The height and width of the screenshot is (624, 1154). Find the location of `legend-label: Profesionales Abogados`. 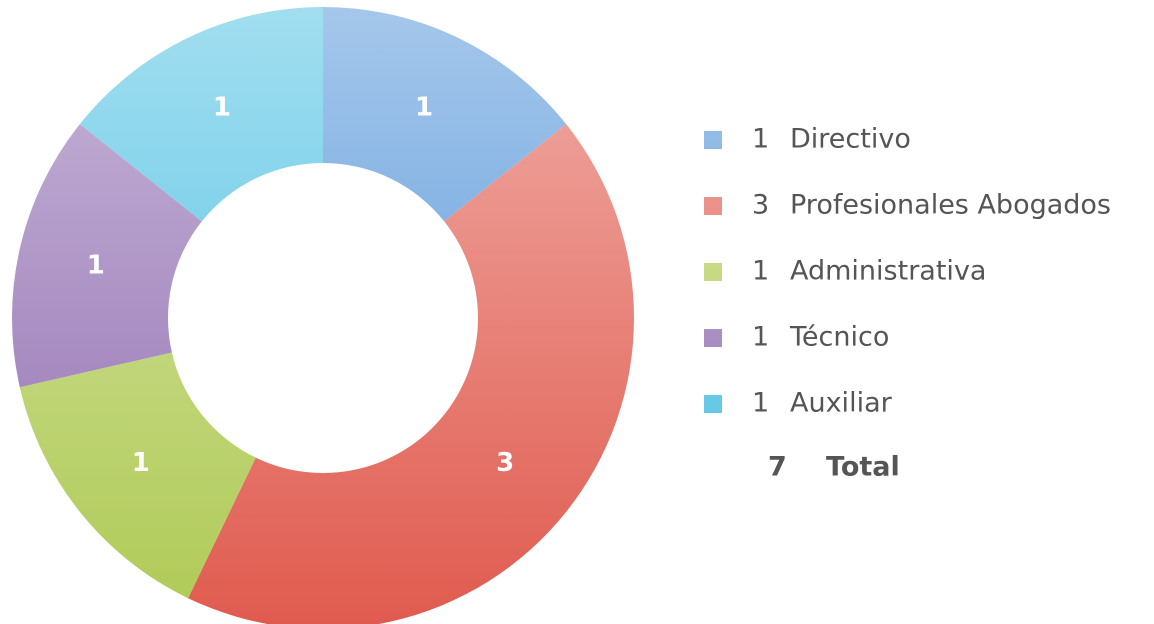

legend-label: Profesionales Abogados is located at coordinates (950, 205).